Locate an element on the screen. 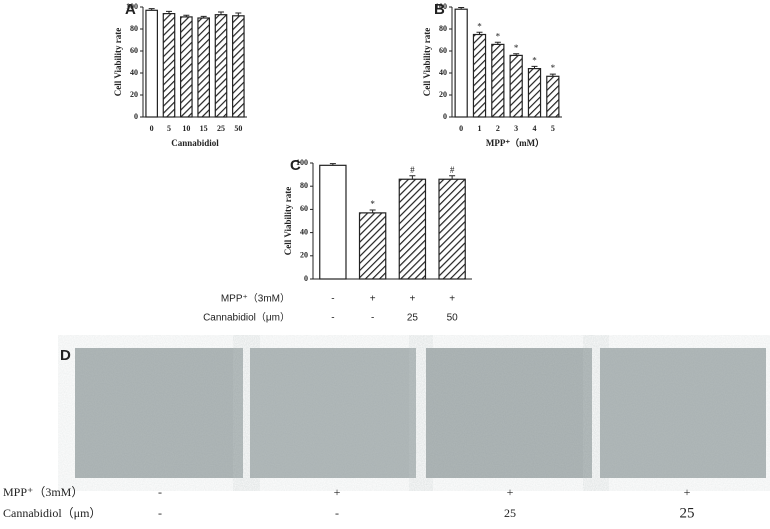  x-axis-label: Cannabidiol is located at coordinates (195, 143).